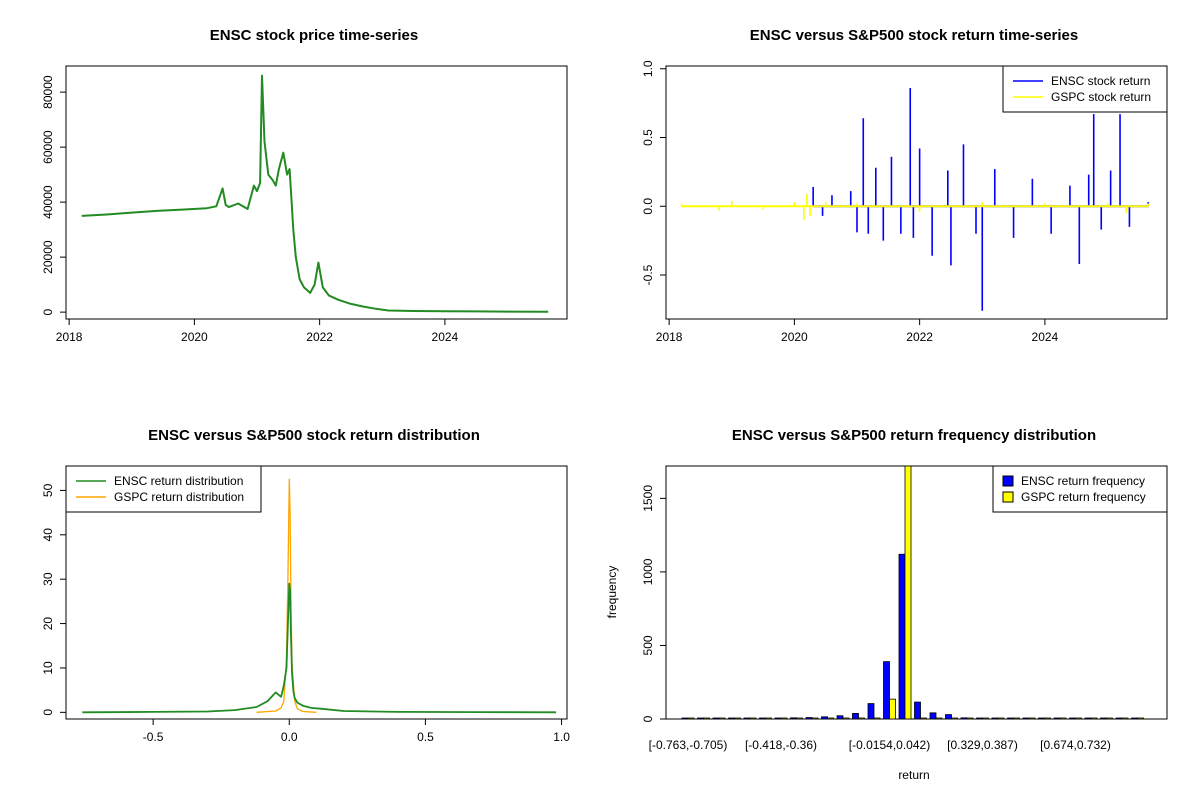  What do you see at coordinates (314, 35) in the screenshot?
I see `chart-title-price: ENSC stock price time-series` at bounding box center [314, 35].